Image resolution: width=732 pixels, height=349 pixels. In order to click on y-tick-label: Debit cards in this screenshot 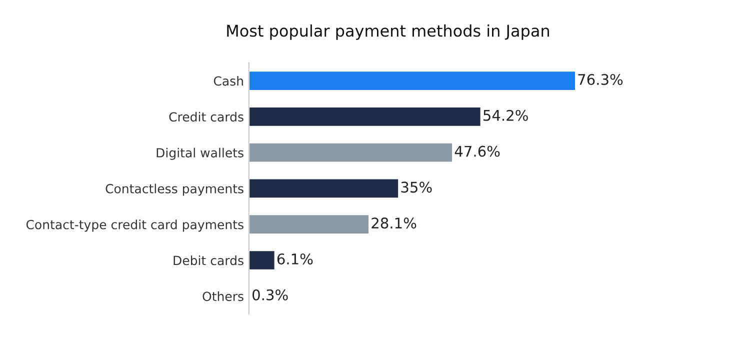, I will do `click(209, 261)`.